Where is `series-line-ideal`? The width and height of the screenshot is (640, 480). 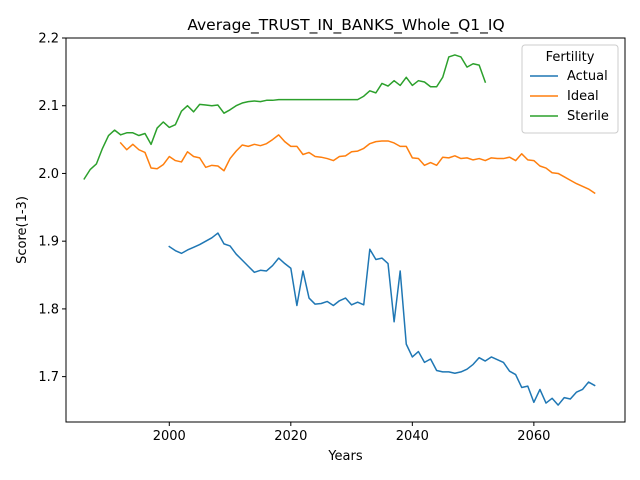 series-line-ideal is located at coordinates (357, 164).